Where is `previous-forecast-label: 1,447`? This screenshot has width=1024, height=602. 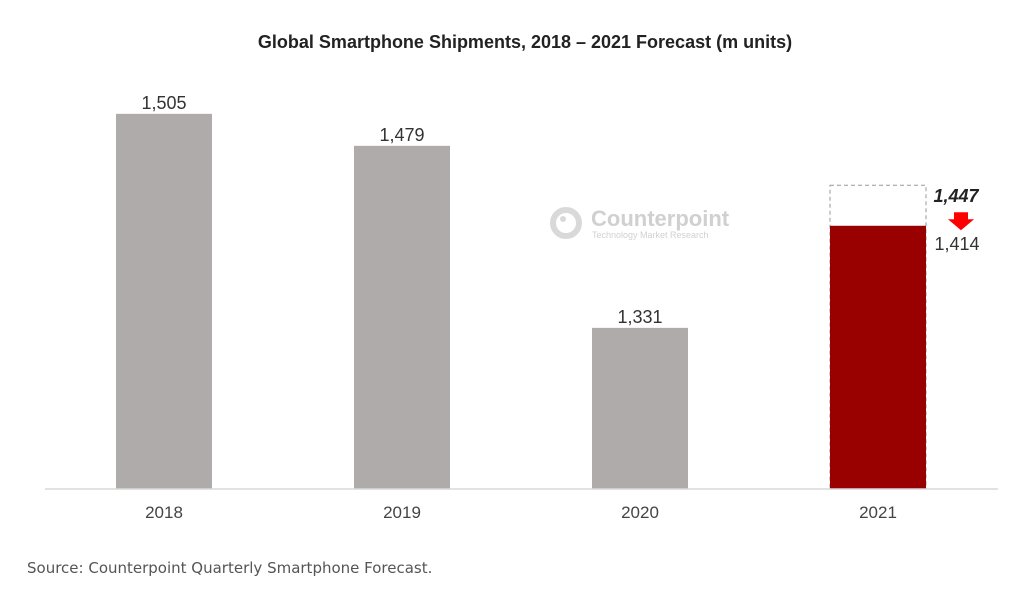
previous-forecast-label: 1,447 is located at coordinates (956, 196).